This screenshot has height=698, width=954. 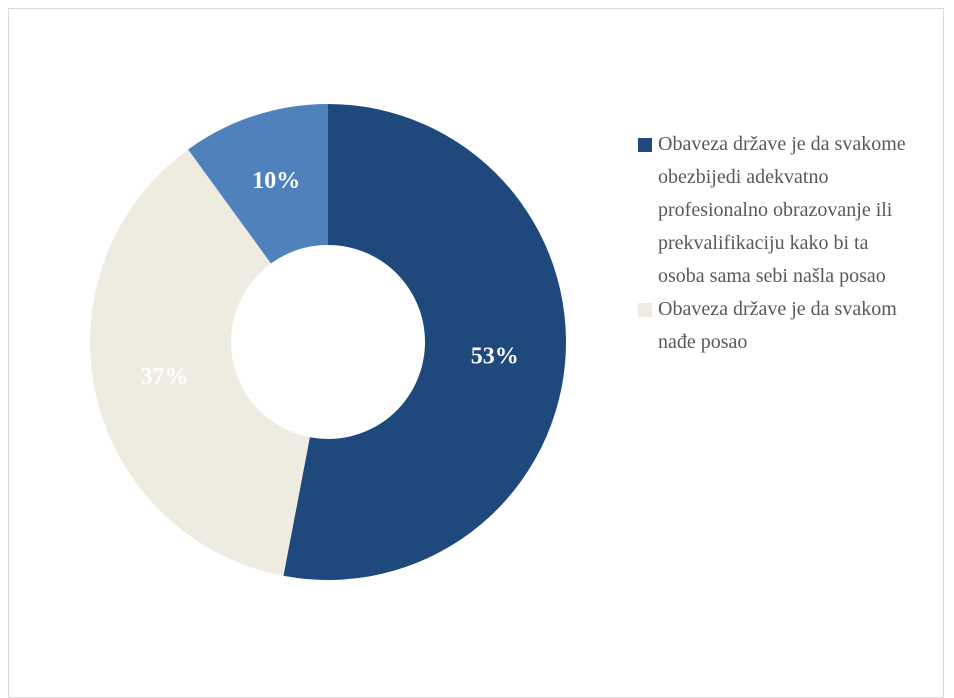 What do you see at coordinates (495, 356) in the screenshot?
I see `data-label: 53%` at bounding box center [495, 356].